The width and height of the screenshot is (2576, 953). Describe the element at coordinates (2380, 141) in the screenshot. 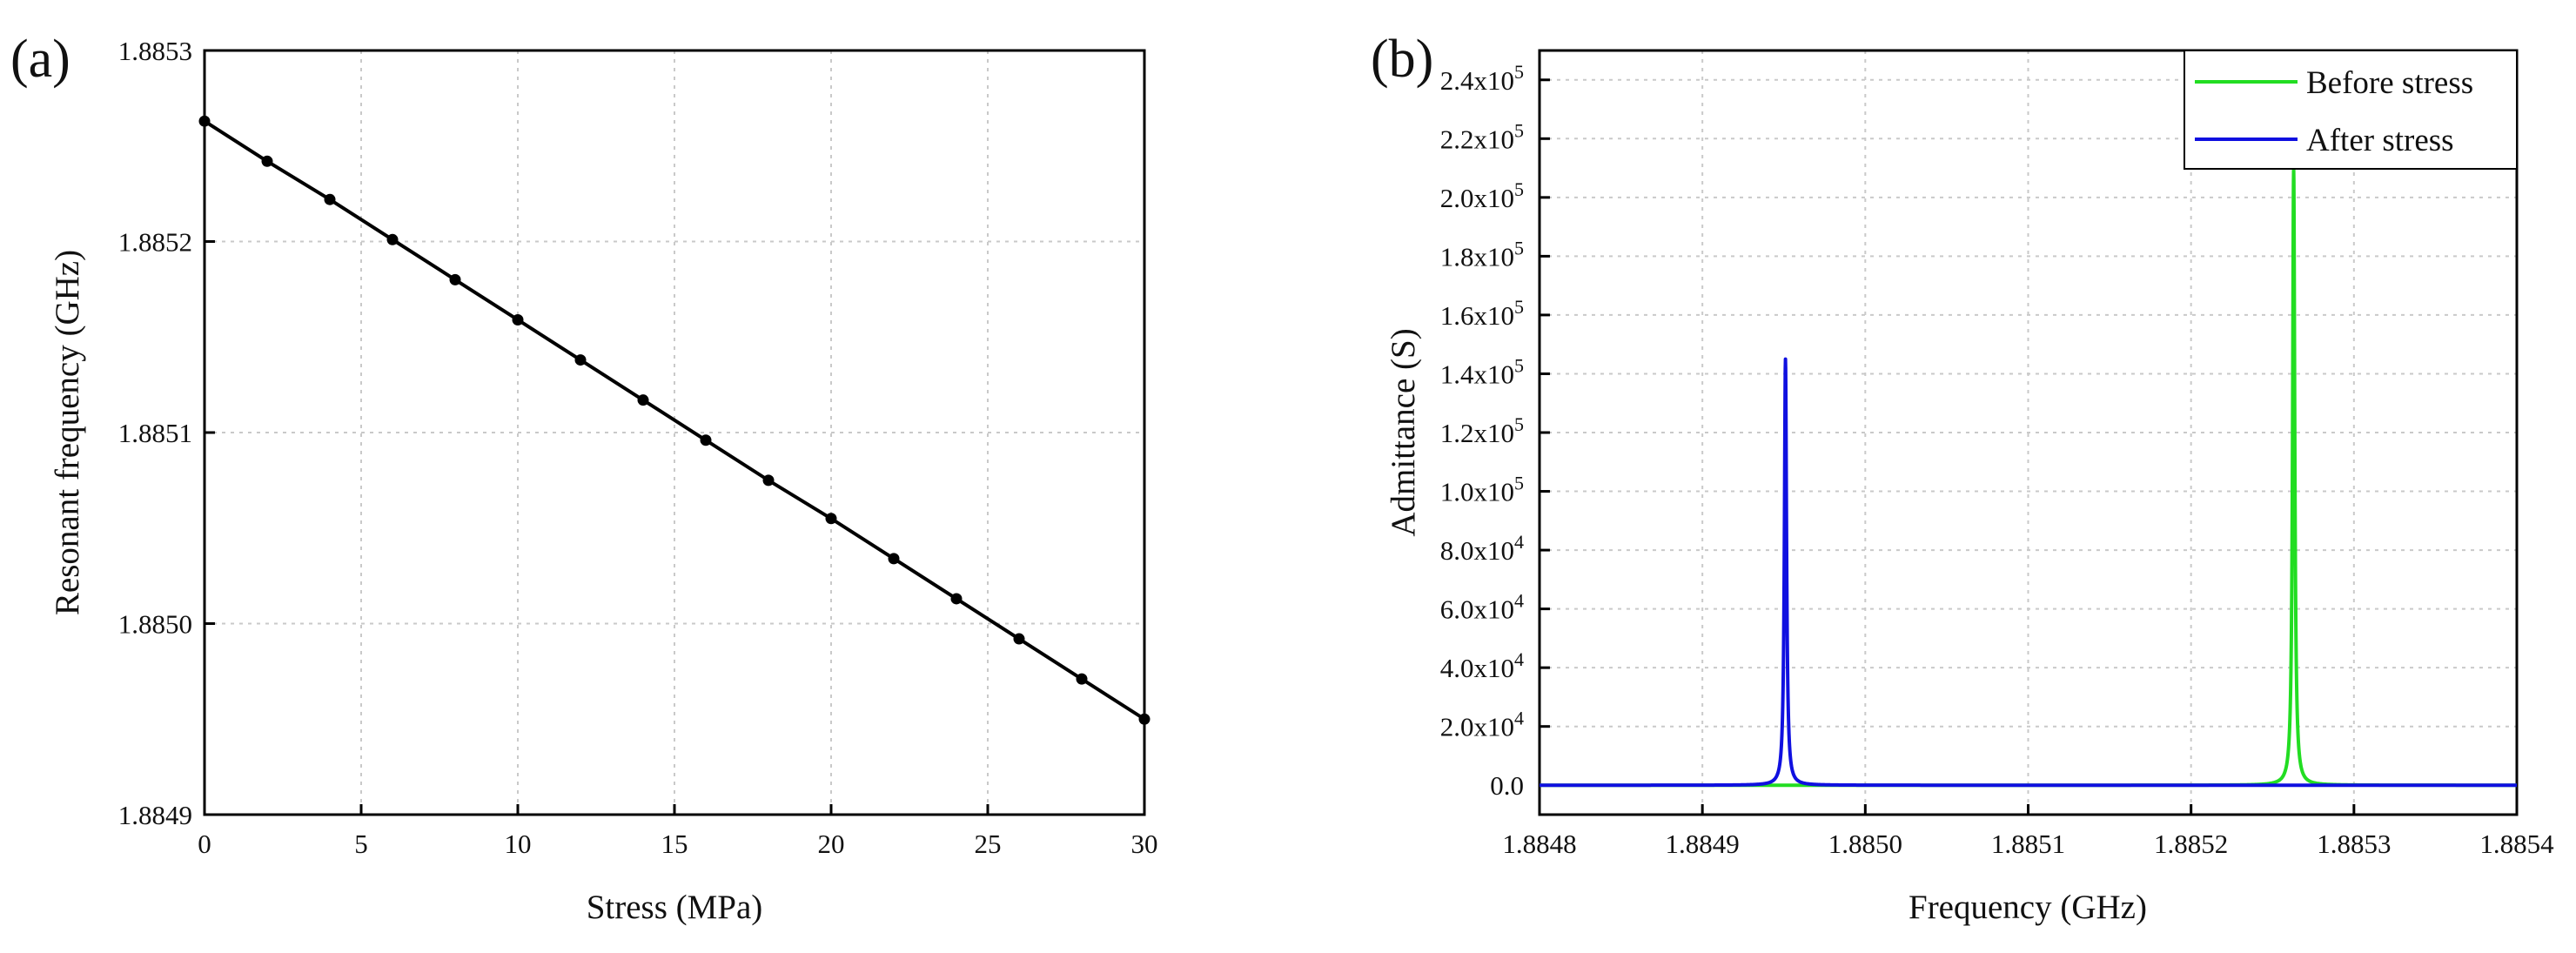

I see `legend-label-after-stress: After stress` at that location.